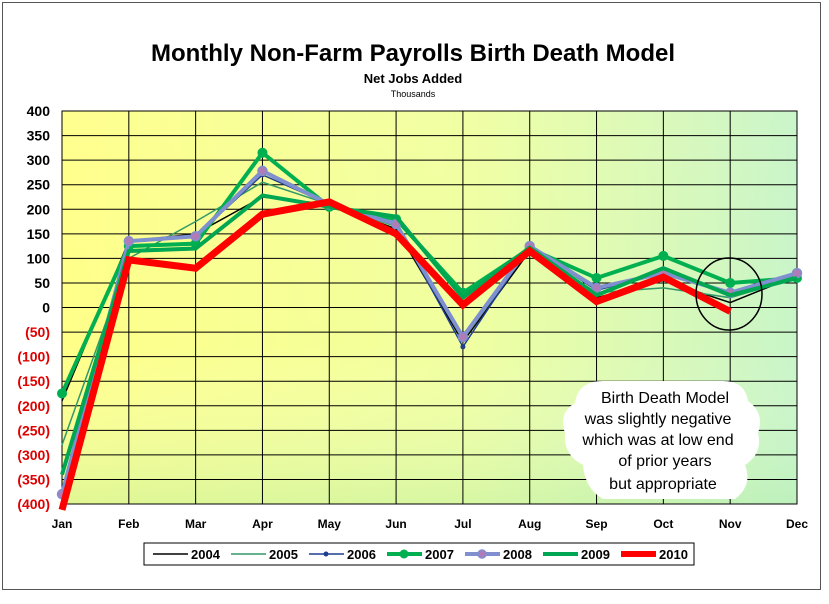 The width and height of the screenshot is (829, 604). Describe the element at coordinates (206, 554) in the screenshot. I see `legend-label: 2004` at that location.